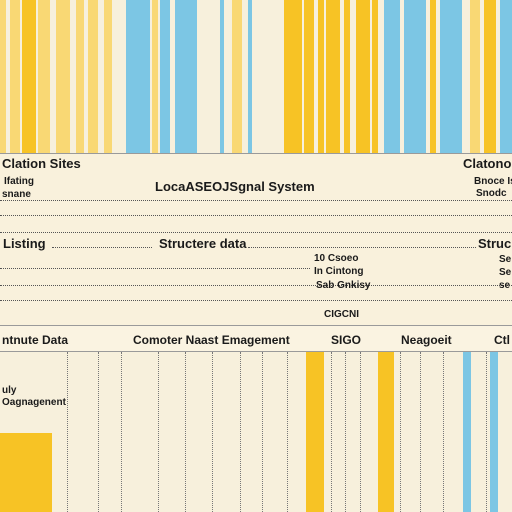 The image size is (512, 512). I want to click on listing-sub-2: In Cintong, so click(339, 271).